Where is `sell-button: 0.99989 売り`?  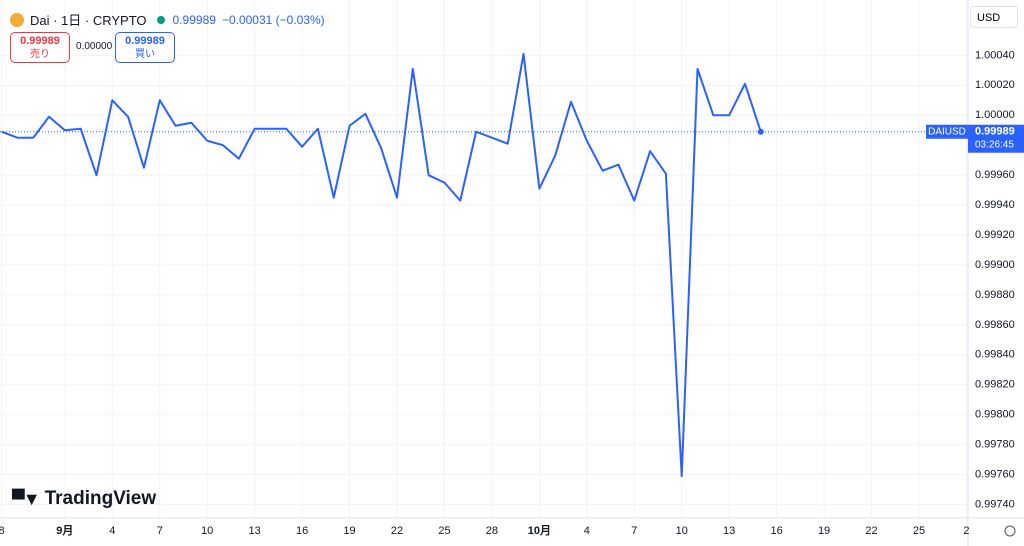 sell-button: 0.99989 売り is located at coordinates (40, 47).